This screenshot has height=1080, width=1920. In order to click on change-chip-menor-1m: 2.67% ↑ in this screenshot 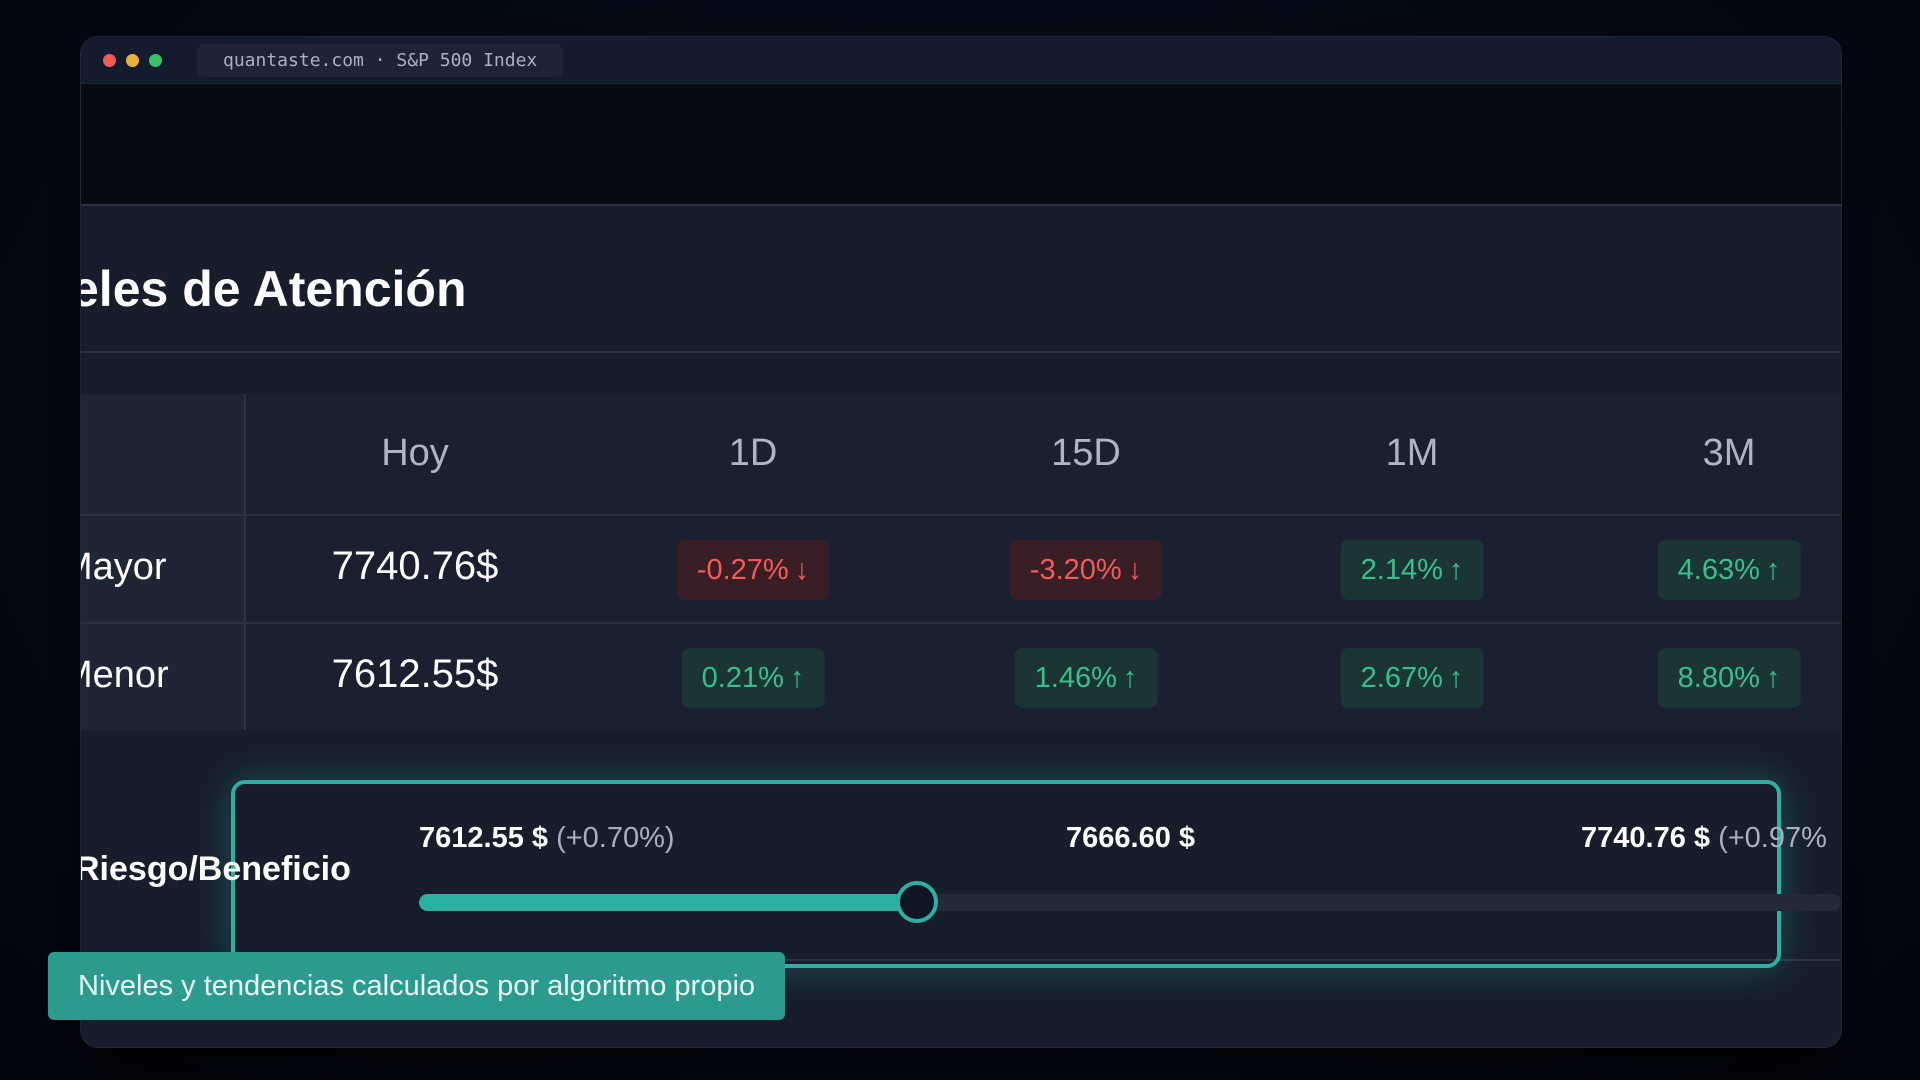, I will do `click(1412, 678)`.